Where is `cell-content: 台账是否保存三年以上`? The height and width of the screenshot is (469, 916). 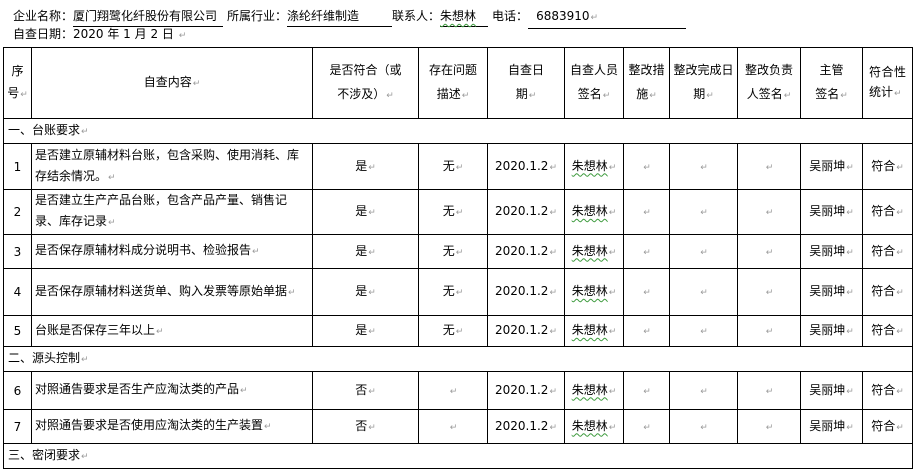 cell-content: 台账是否保存三年以上 is located at coordinates (172, 331).